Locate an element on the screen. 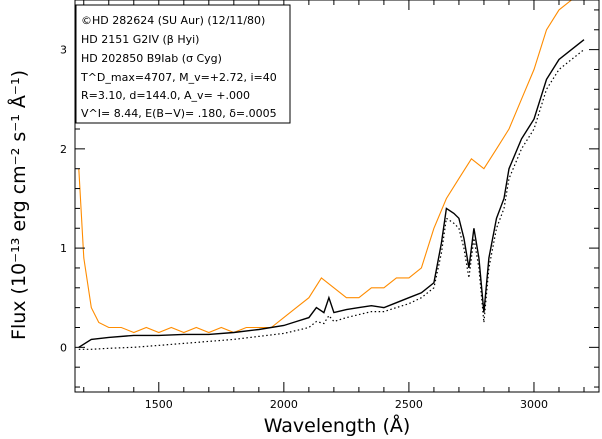  legend-line-2: HD 2151 G2IV (β Hyi) is located at coordinates (140, 39).